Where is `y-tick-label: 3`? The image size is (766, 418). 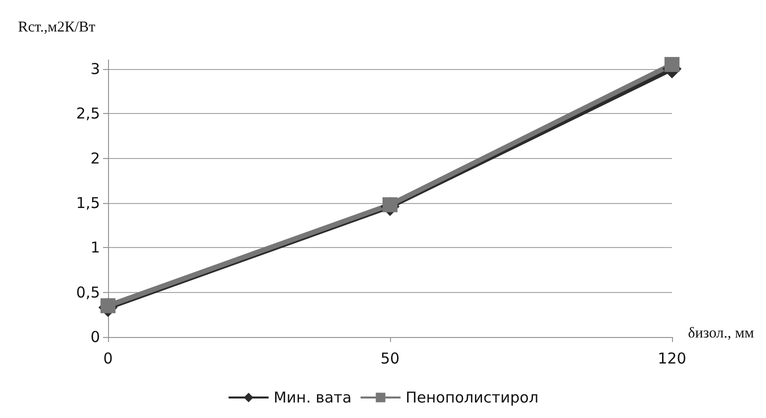
y-tick-label: 3 is located at coordinates (95, 69).